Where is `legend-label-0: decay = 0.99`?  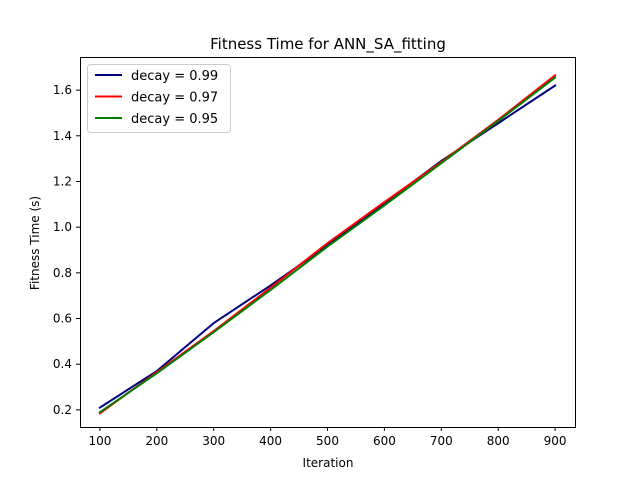
legend-label-0: decay = 0.99 is located at coordinates (174, 76).